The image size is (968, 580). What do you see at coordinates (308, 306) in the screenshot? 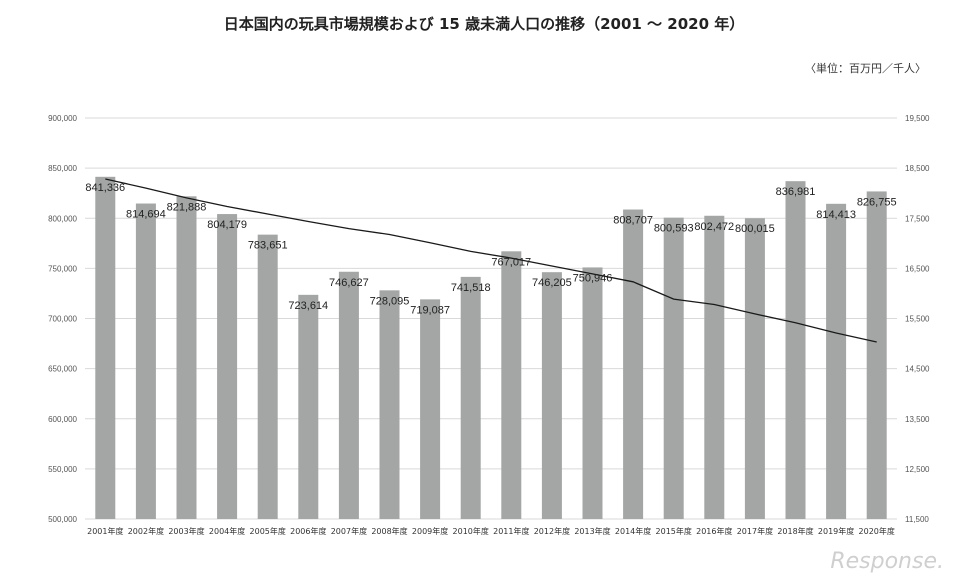
I see `bar-value-label: 723,614` at bounding box center [308, 306].